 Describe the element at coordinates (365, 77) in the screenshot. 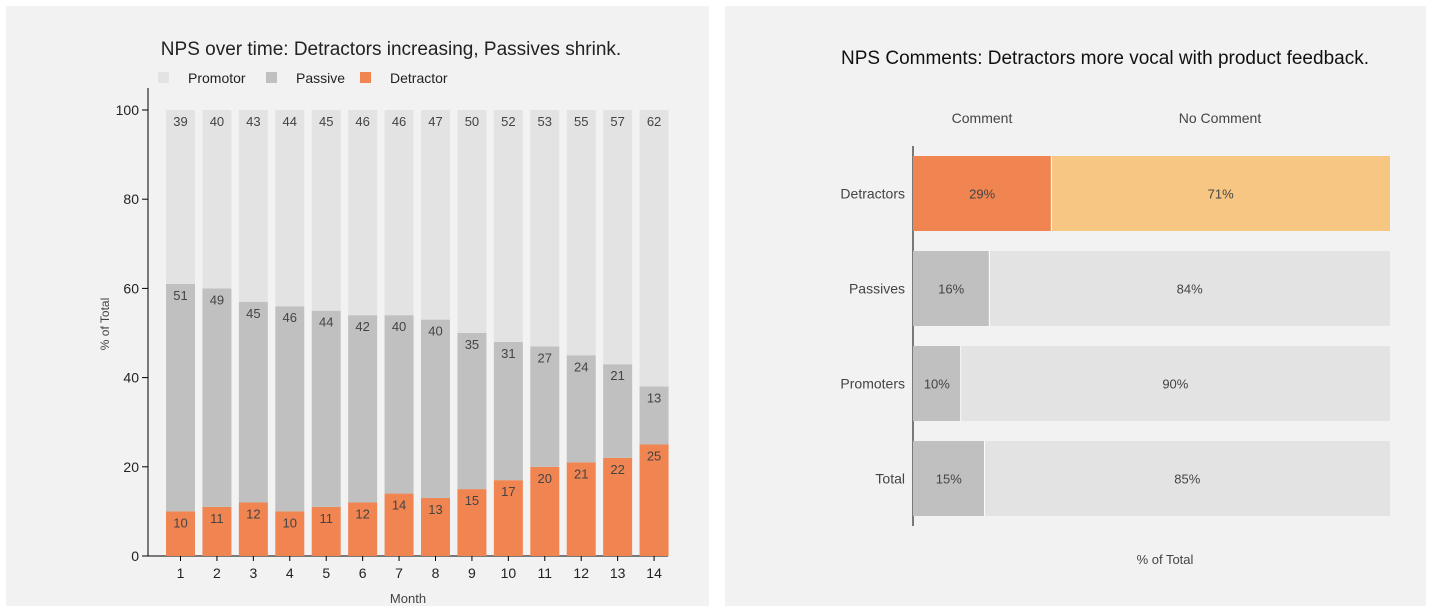

I see `legend-swatch-detractor` at that location.